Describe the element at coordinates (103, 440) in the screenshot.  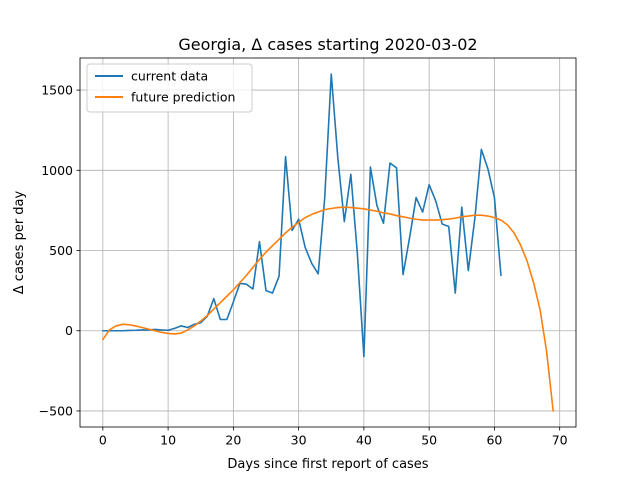
I see `x-tick-label: 0` at that location.